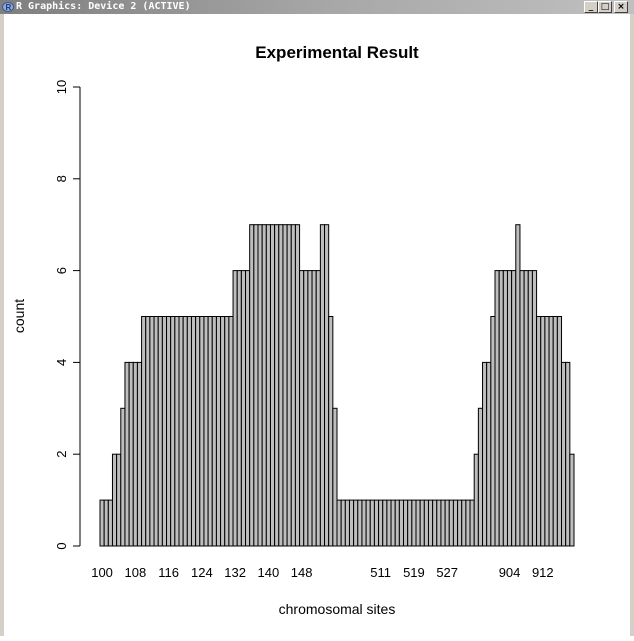 Image resolution: width=634 pixels, height=641 pixels. I want to click on y-tick-label: 0, so click(61, 545).